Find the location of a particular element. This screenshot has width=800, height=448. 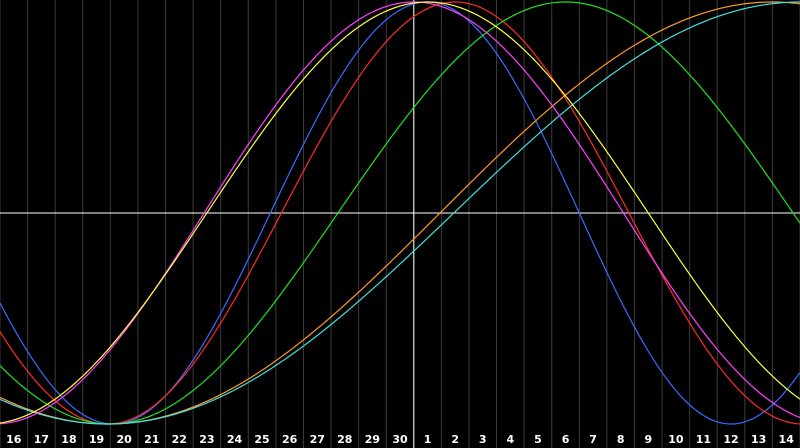

x-tick-label: 11 is located at coordinates (703, 439).